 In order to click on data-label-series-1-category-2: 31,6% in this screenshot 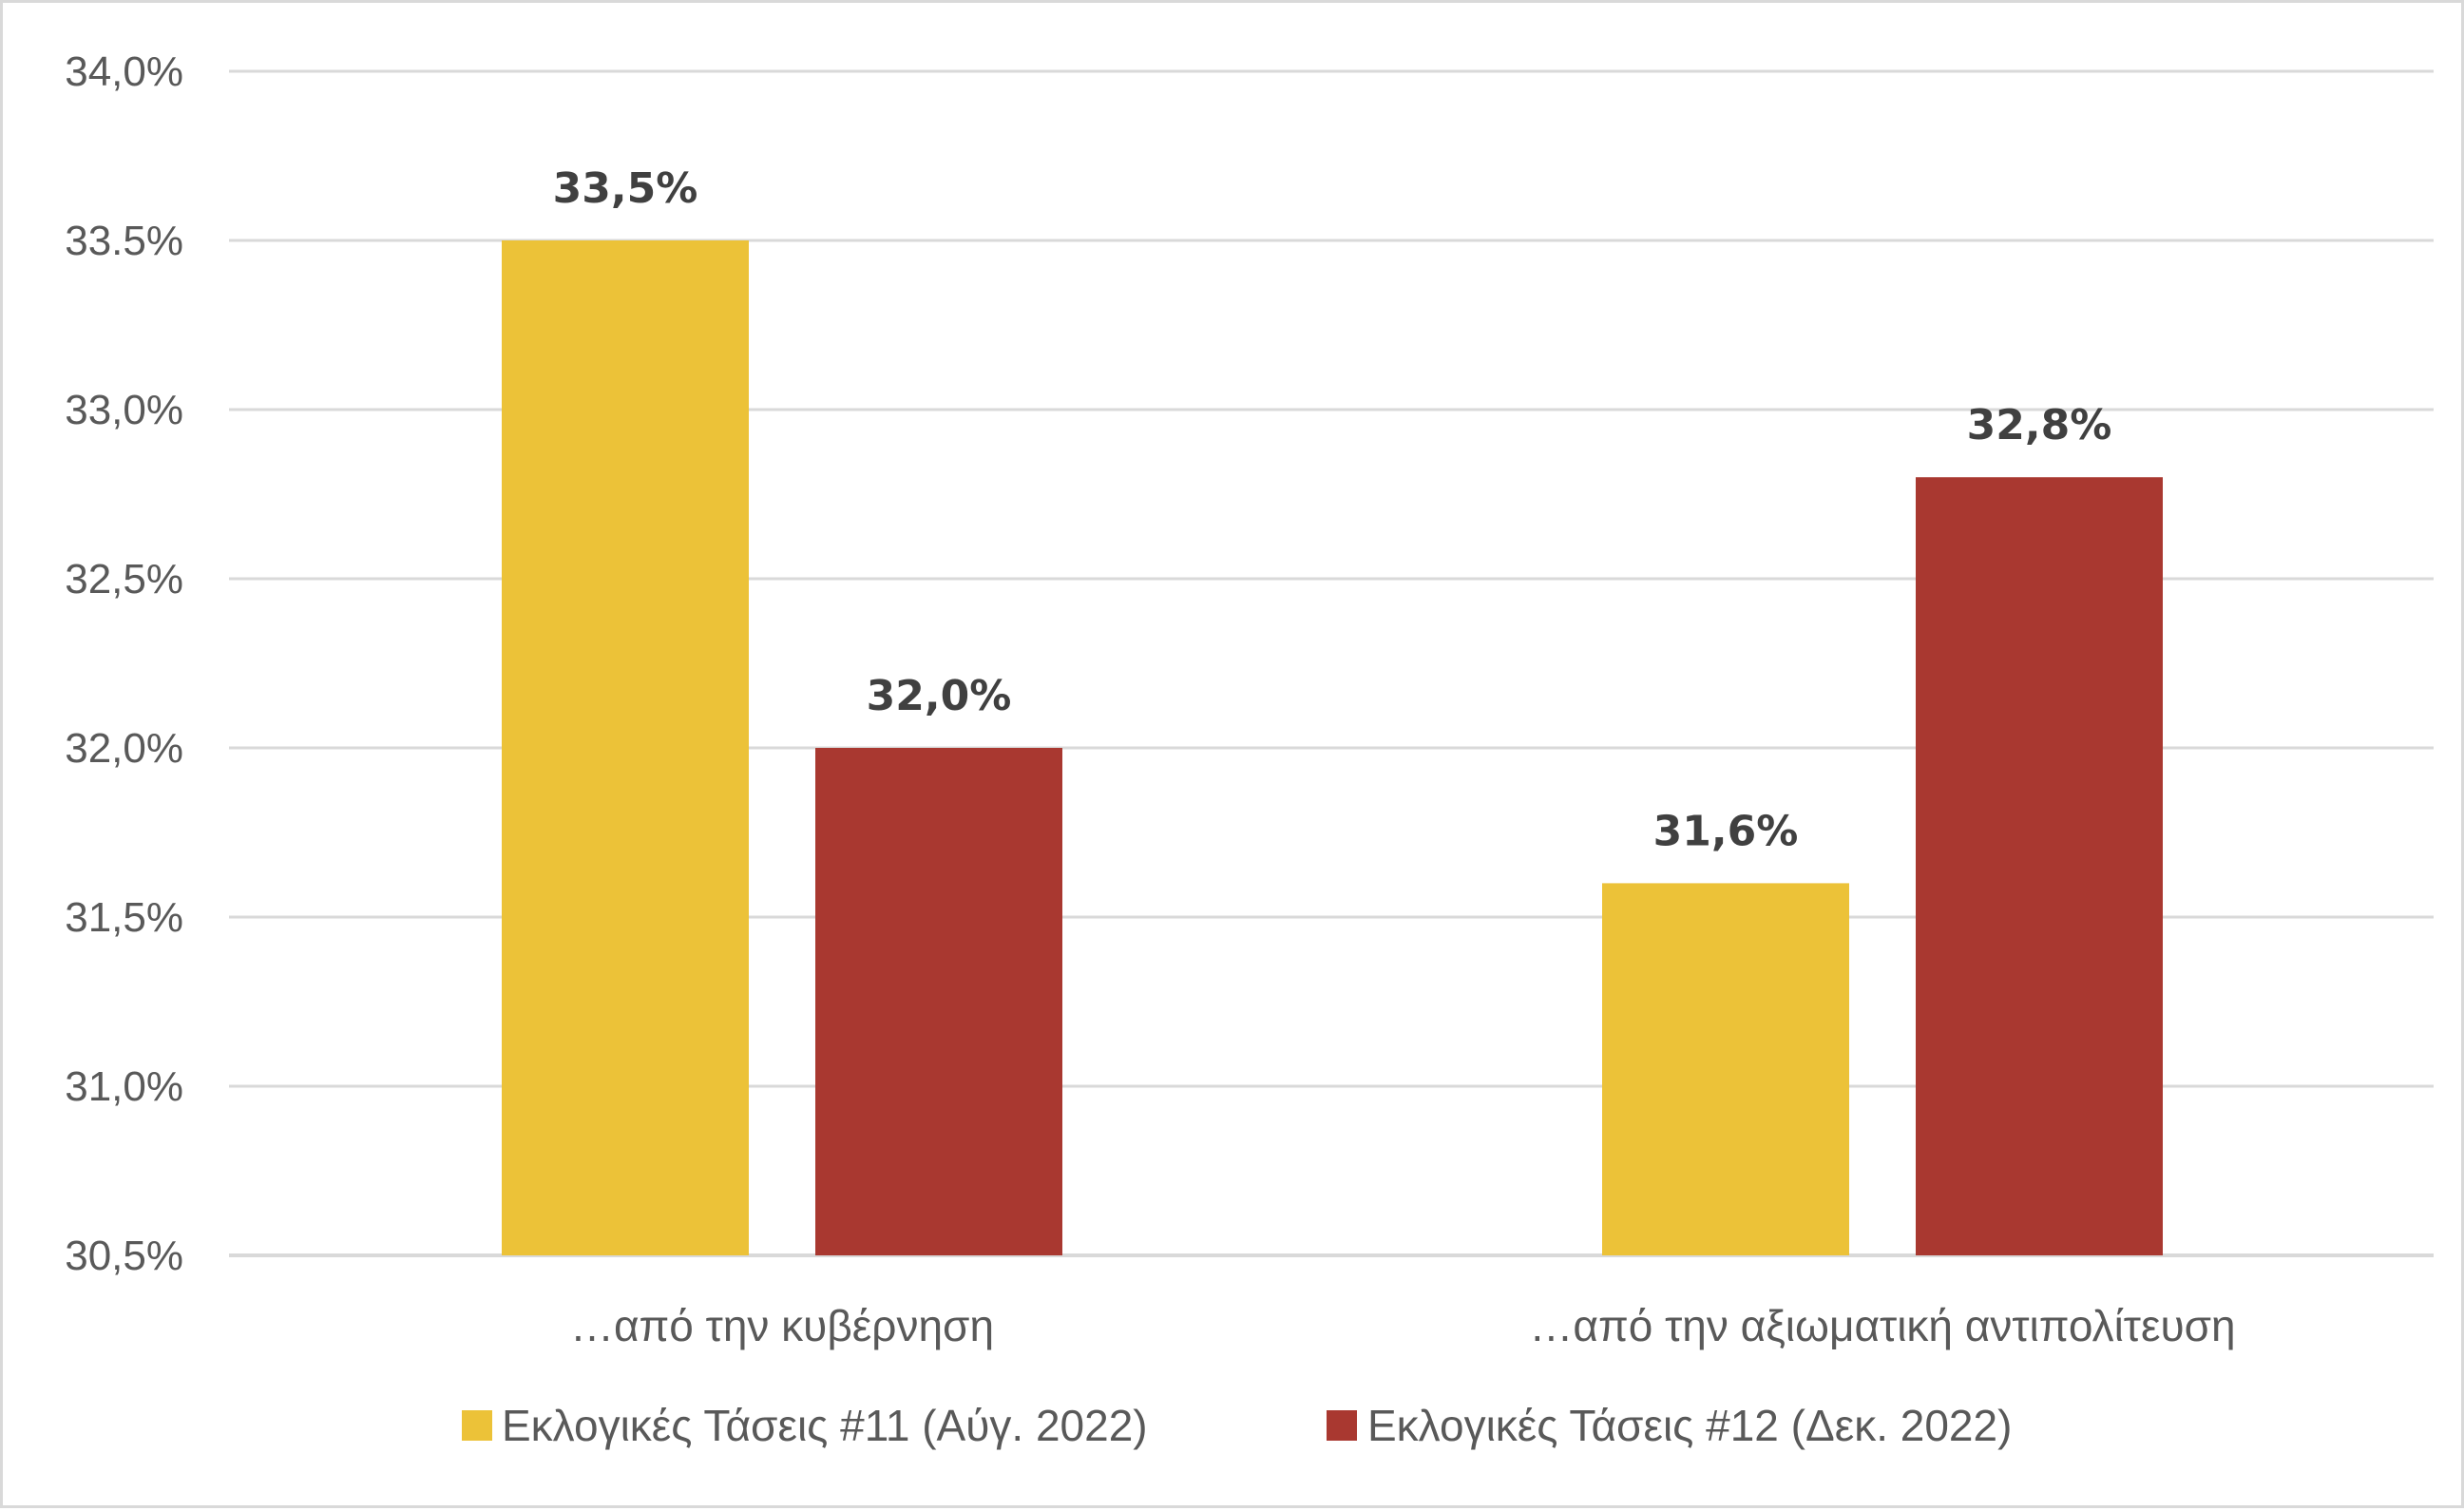, I will do `click(1726, 831)`.